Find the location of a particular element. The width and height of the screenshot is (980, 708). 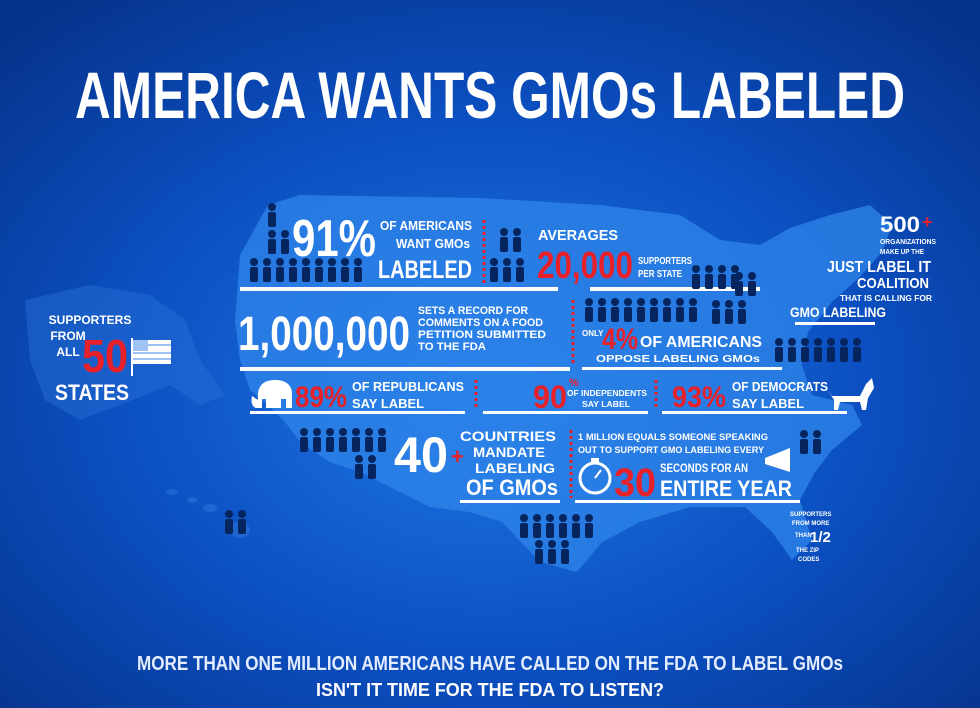

stat-text: THAN is located at coordinates (803, 536).